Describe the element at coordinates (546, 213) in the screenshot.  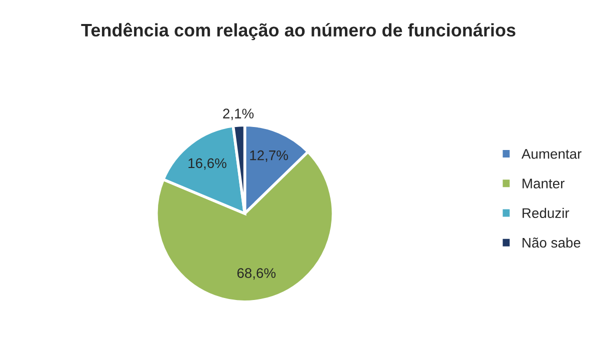
I see `legend-label: Reduzir` at that location.